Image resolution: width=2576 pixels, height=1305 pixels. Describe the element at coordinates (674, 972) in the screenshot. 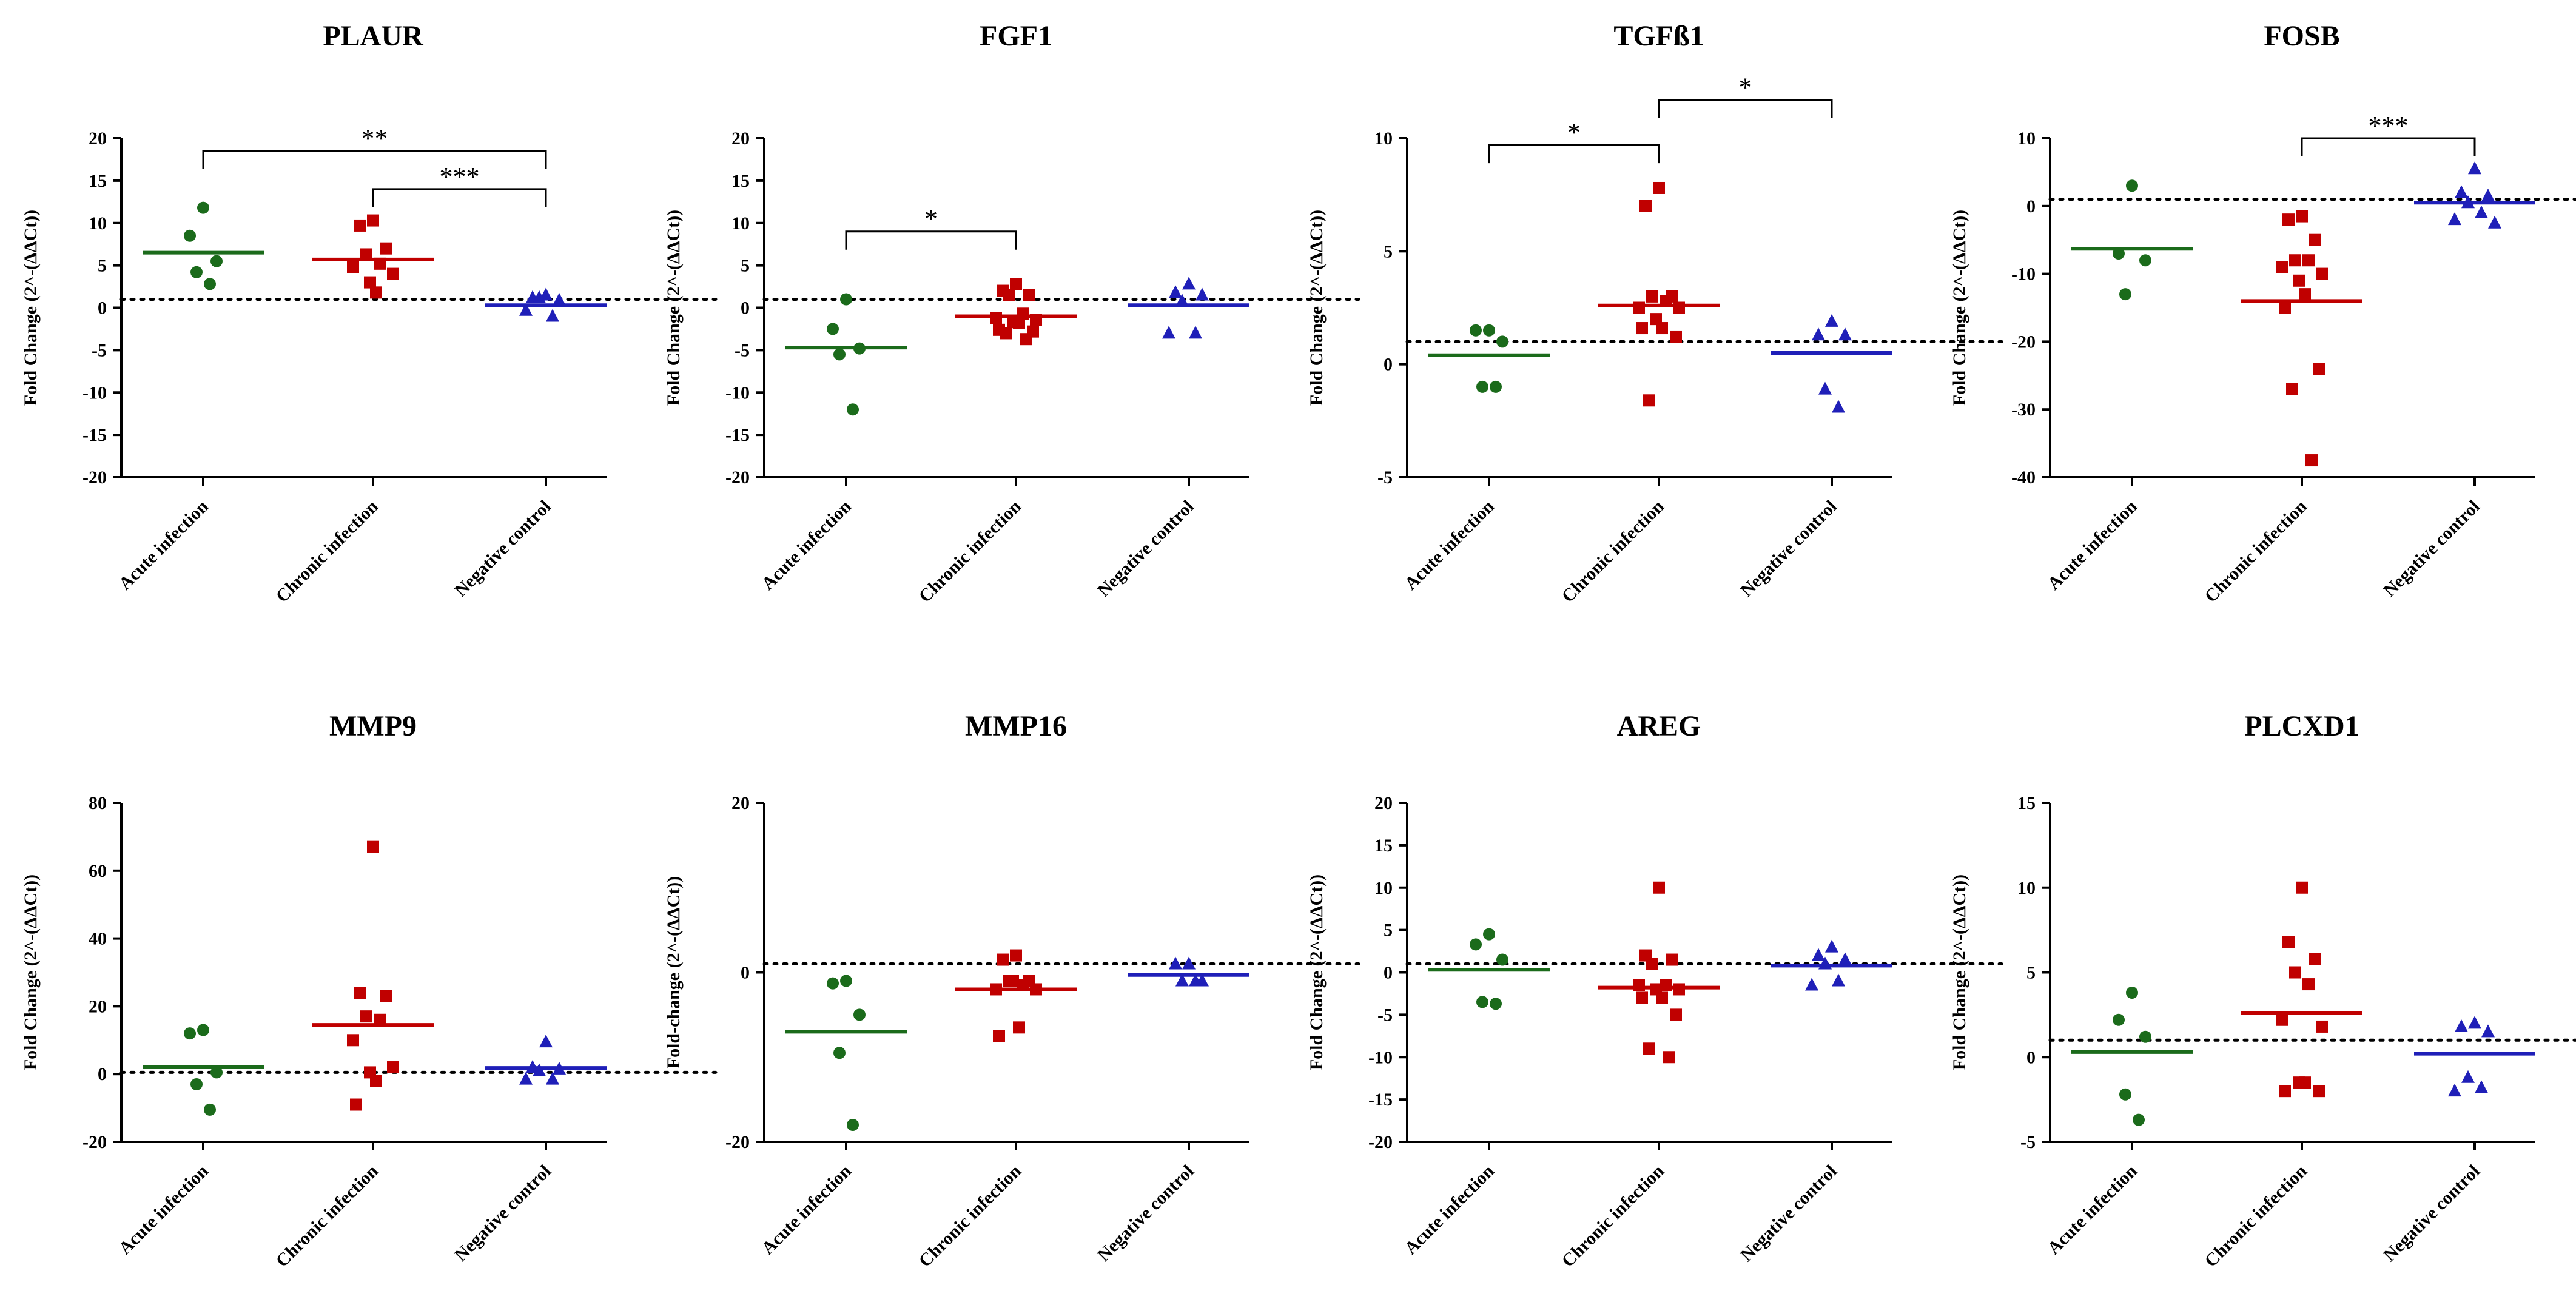

I see `y-axis-label: Fold-change (2^-(ΔΔCt))` at that location.